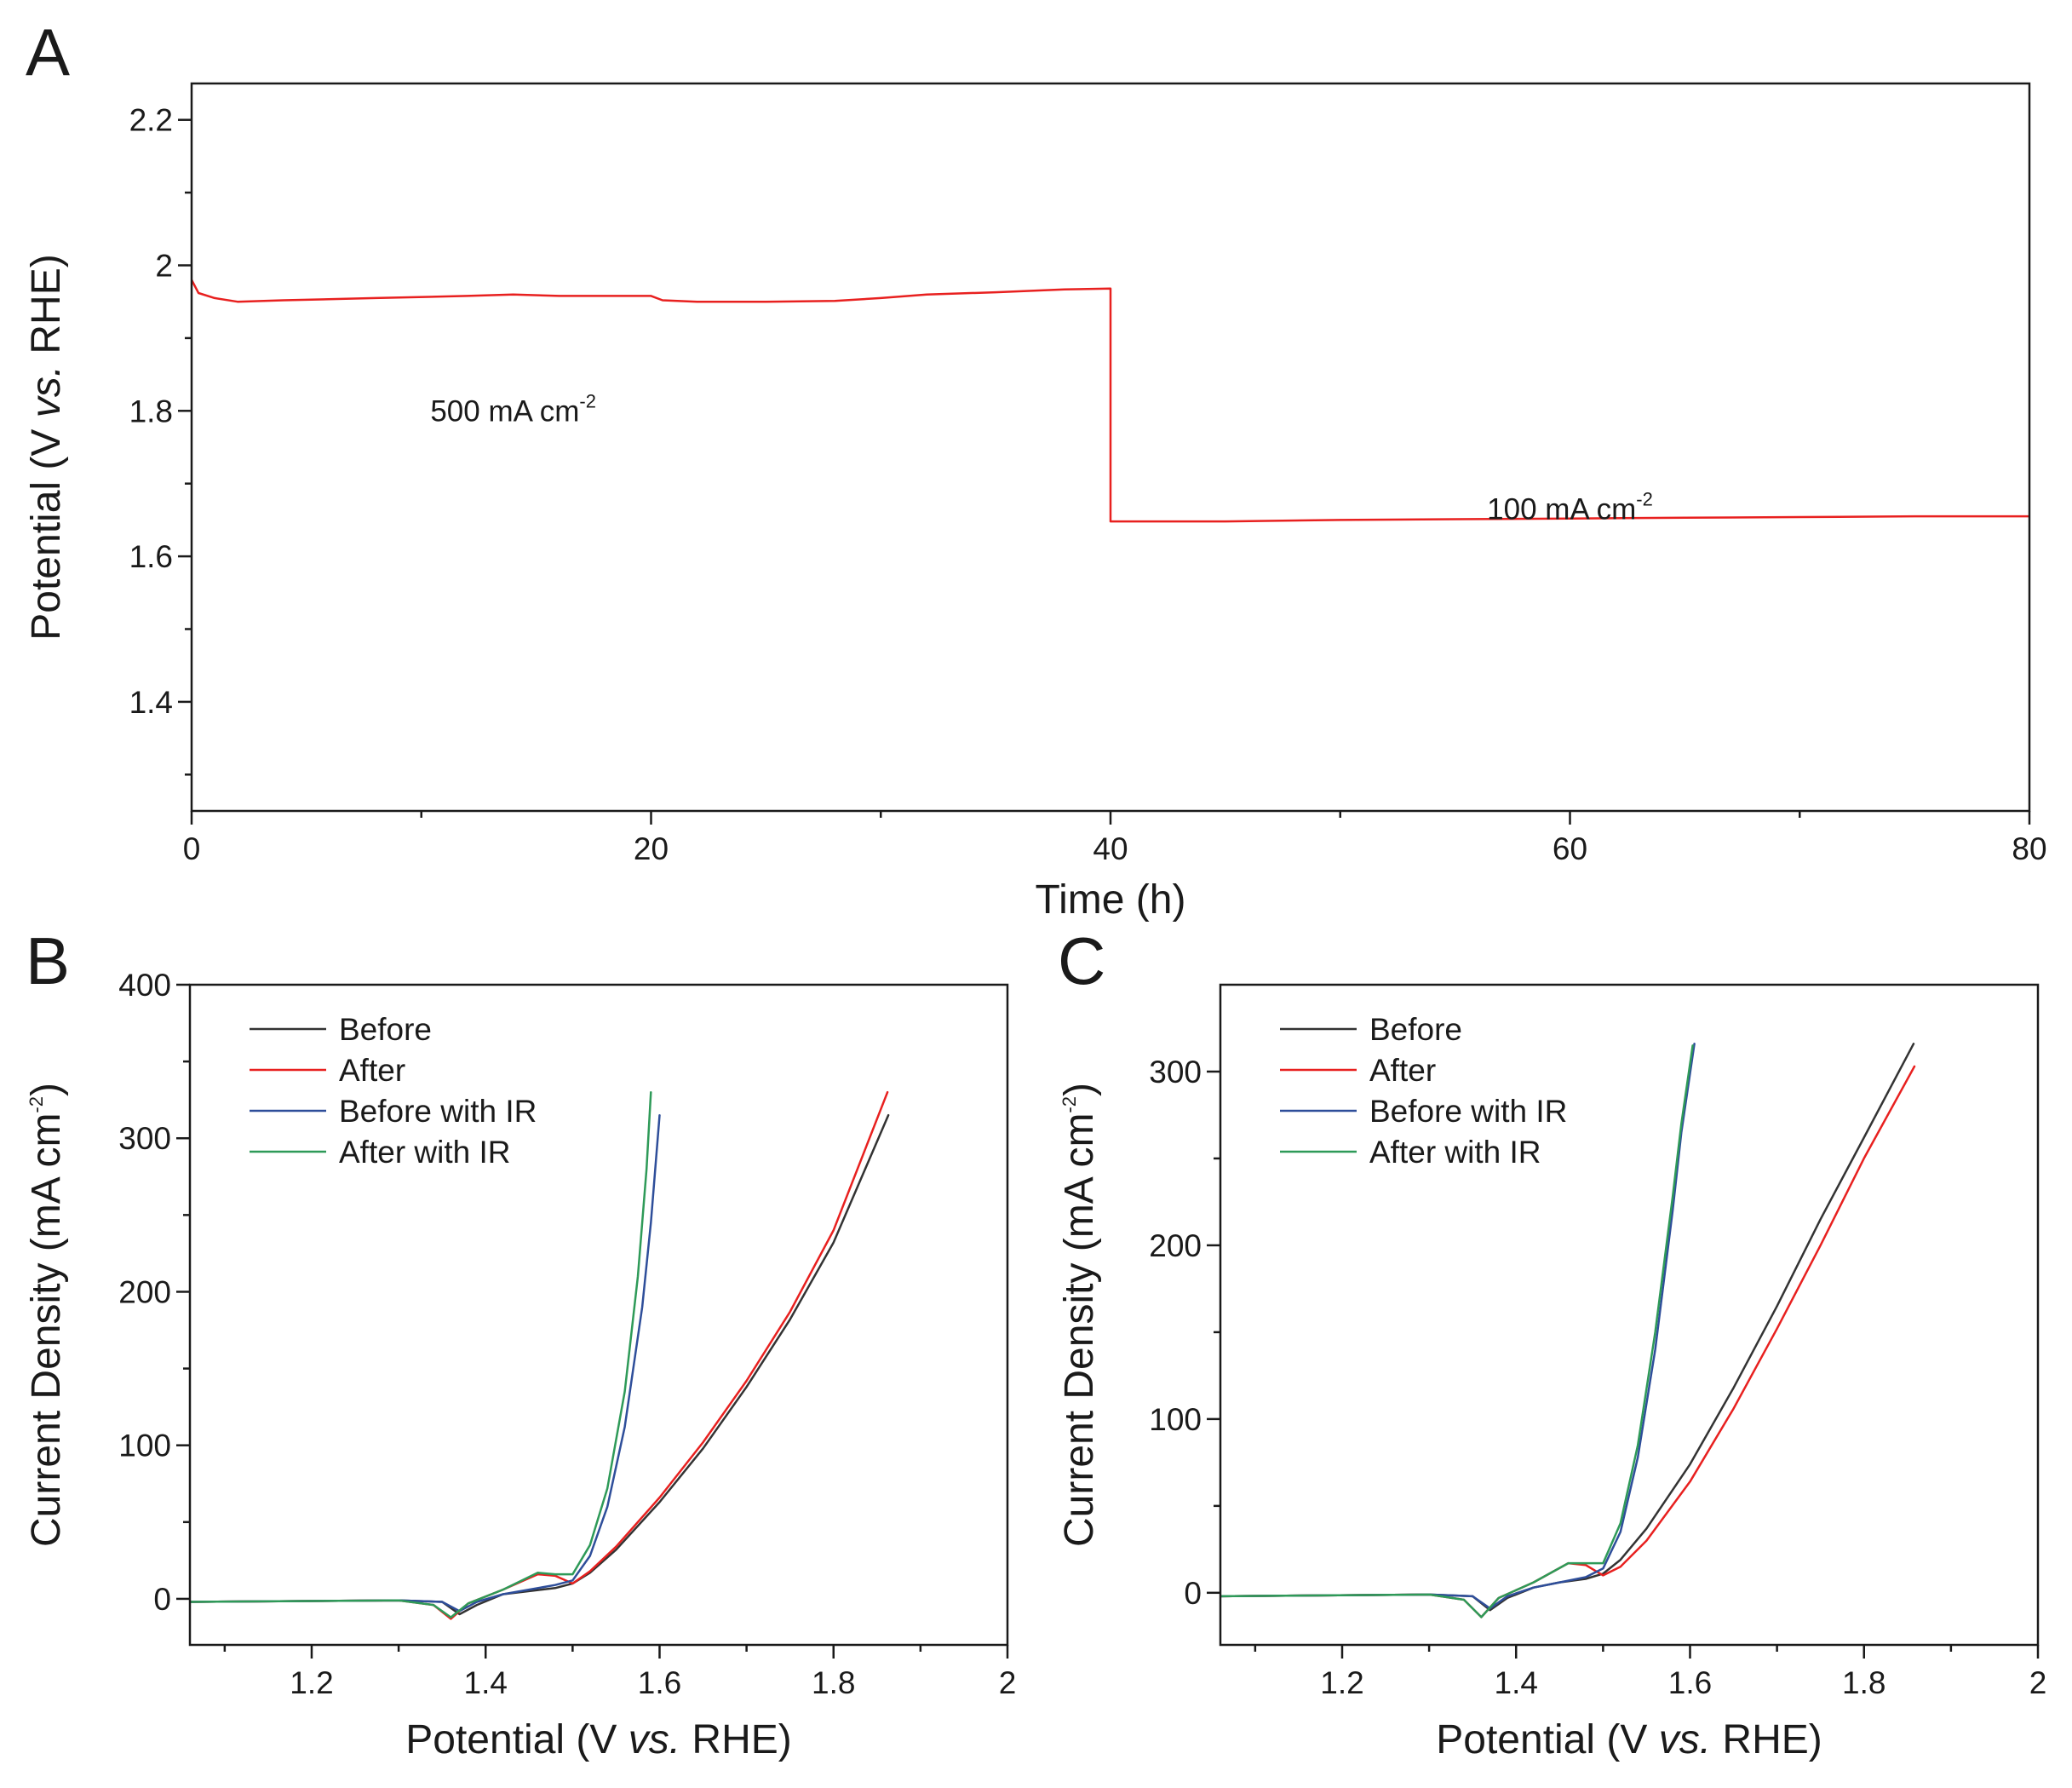  I want to click on panel-b-ytick-label: 0, so click(162, 1599).